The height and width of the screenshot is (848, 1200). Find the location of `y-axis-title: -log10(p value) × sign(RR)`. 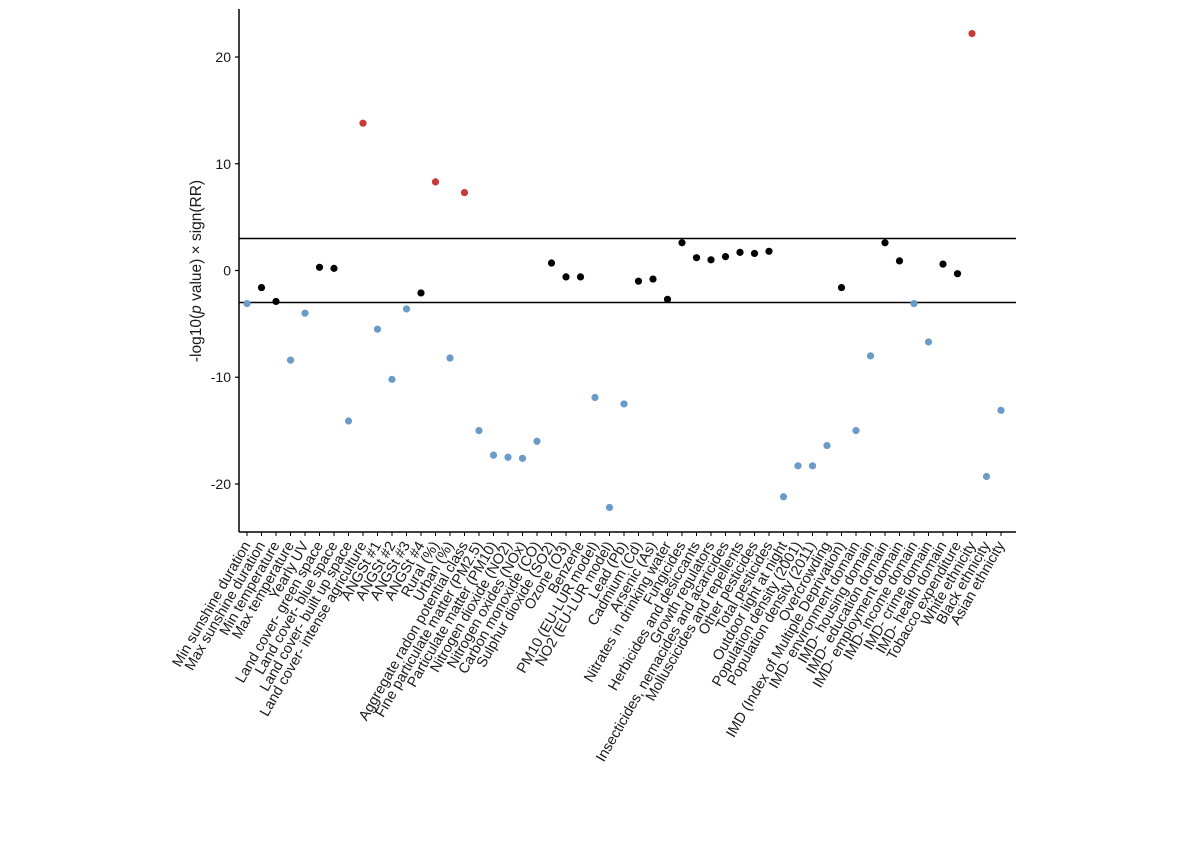

y-axis-title: -log10(p value) × sign(RR) is located at coordinates (196, 271).